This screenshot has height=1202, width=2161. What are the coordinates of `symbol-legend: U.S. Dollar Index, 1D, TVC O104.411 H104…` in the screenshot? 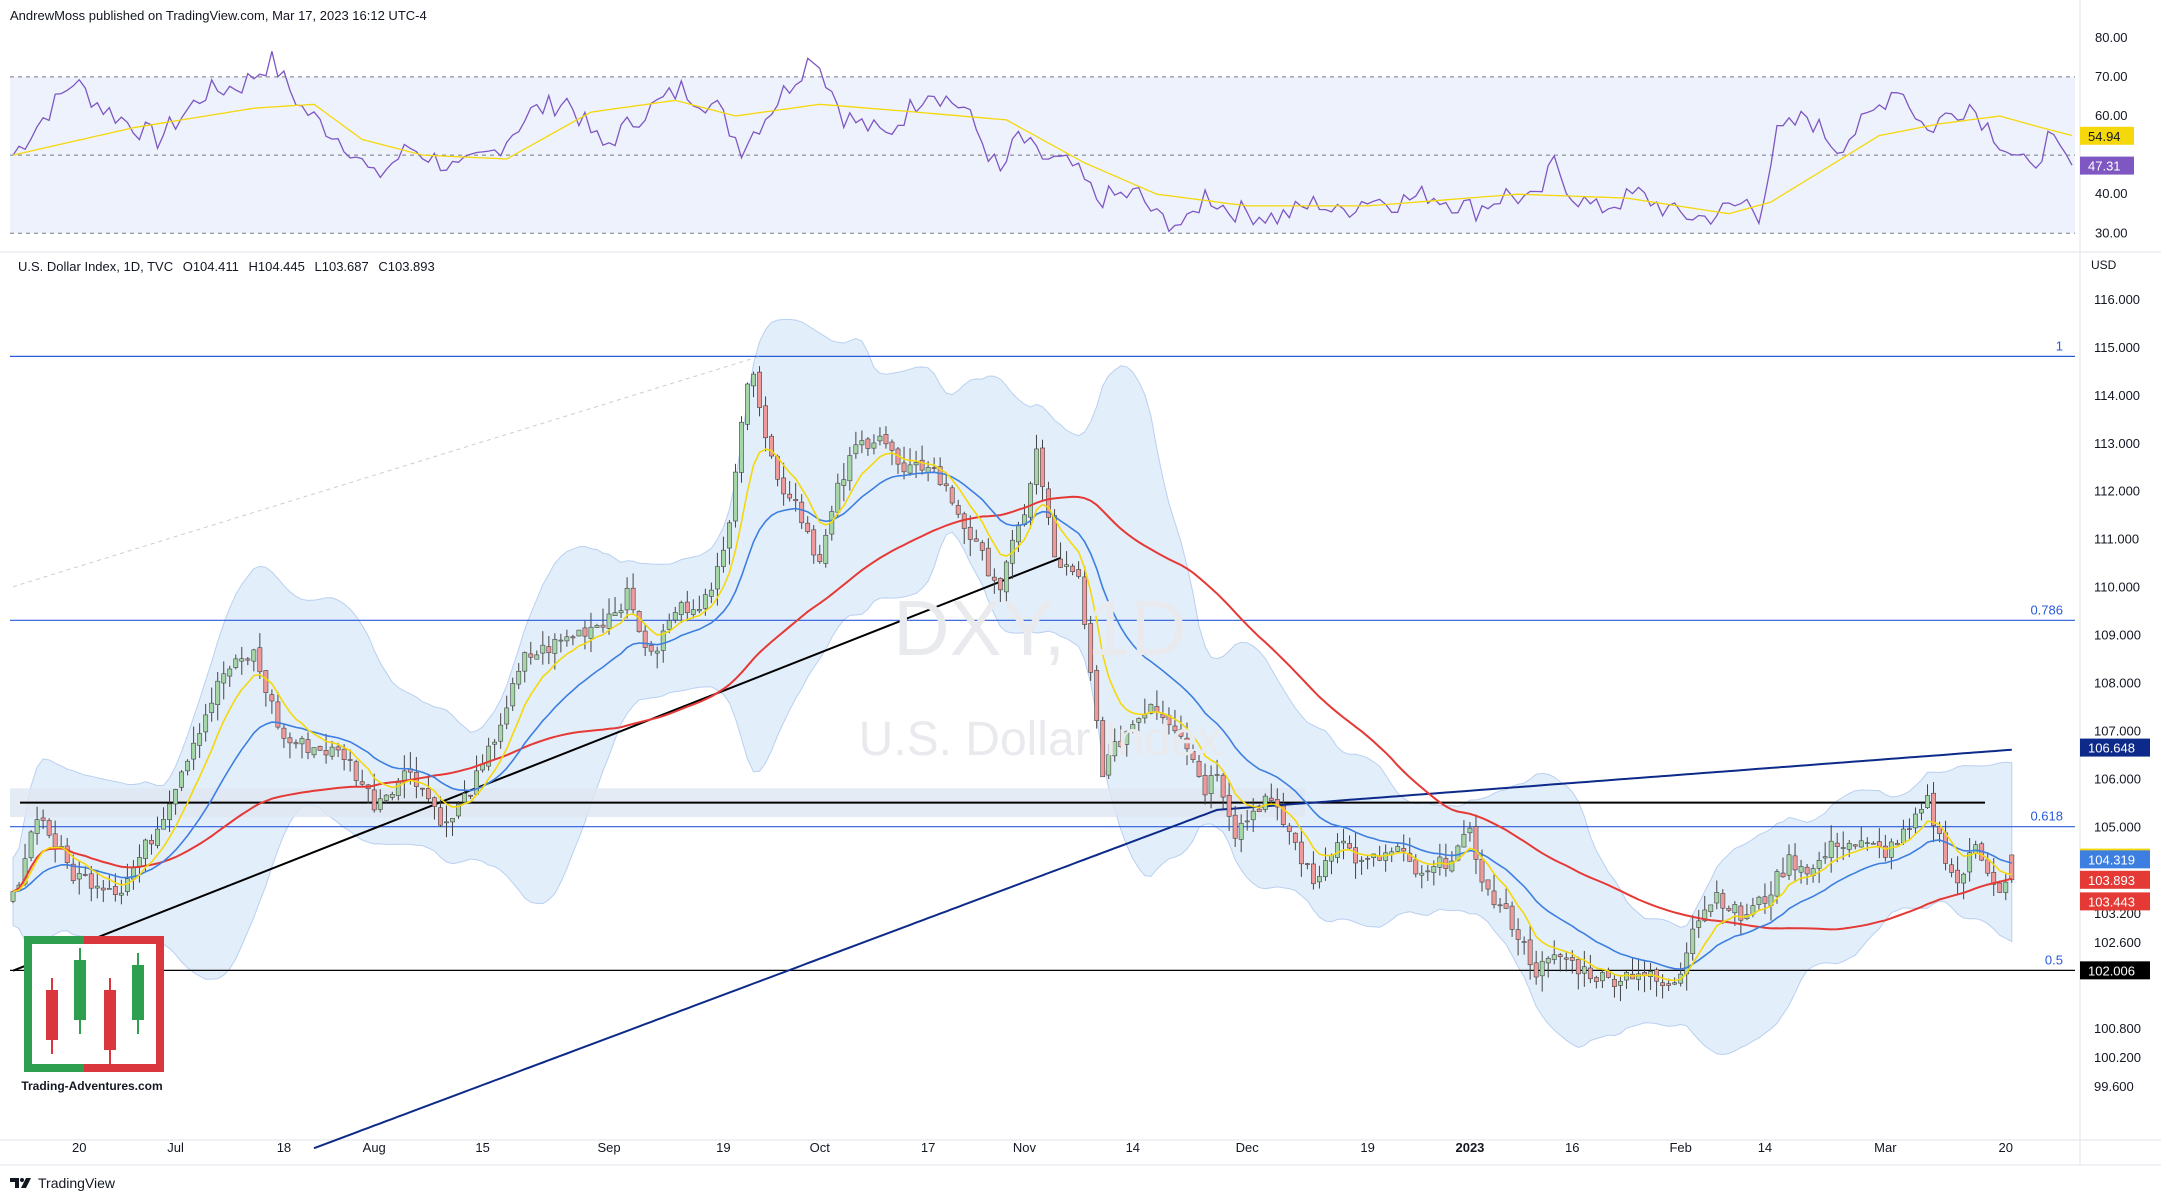 It's located at (229, 266).